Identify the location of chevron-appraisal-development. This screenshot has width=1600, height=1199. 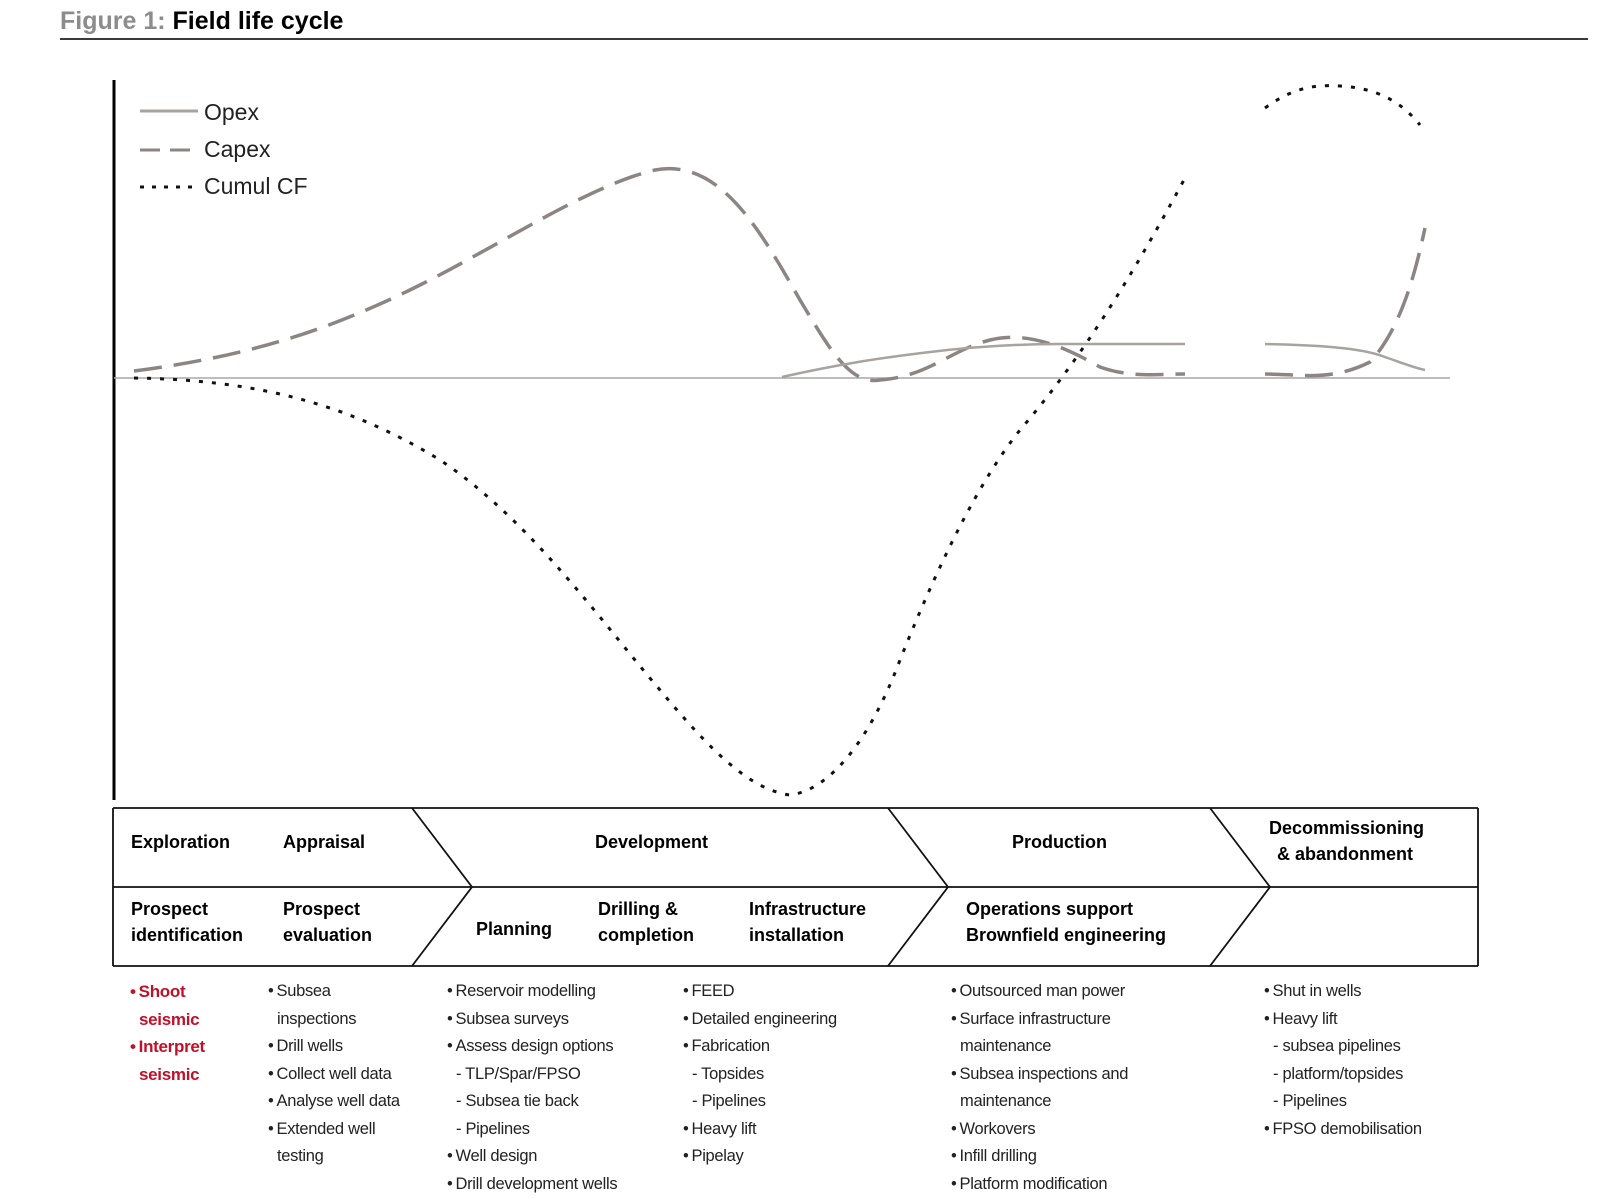
(442, 887).